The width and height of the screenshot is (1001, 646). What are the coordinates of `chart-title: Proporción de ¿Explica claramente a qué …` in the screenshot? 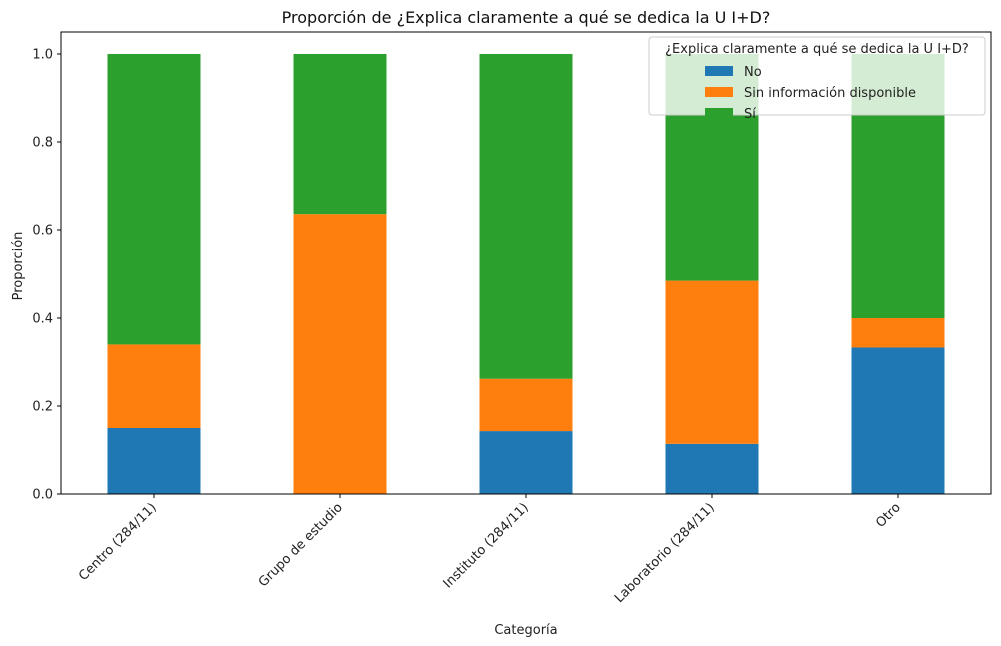 It's located at (526, 17).